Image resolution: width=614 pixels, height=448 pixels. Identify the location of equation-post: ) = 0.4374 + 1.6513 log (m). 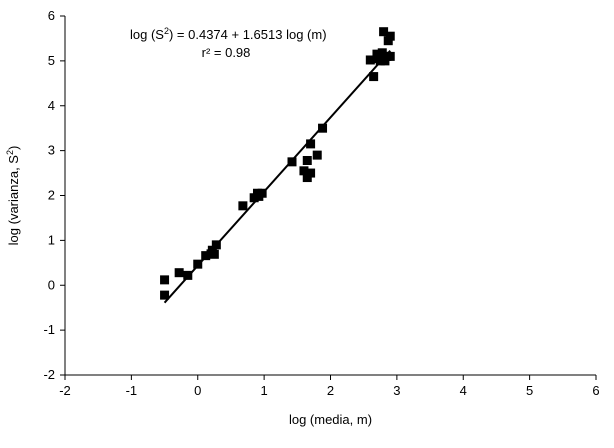
(248, 34).